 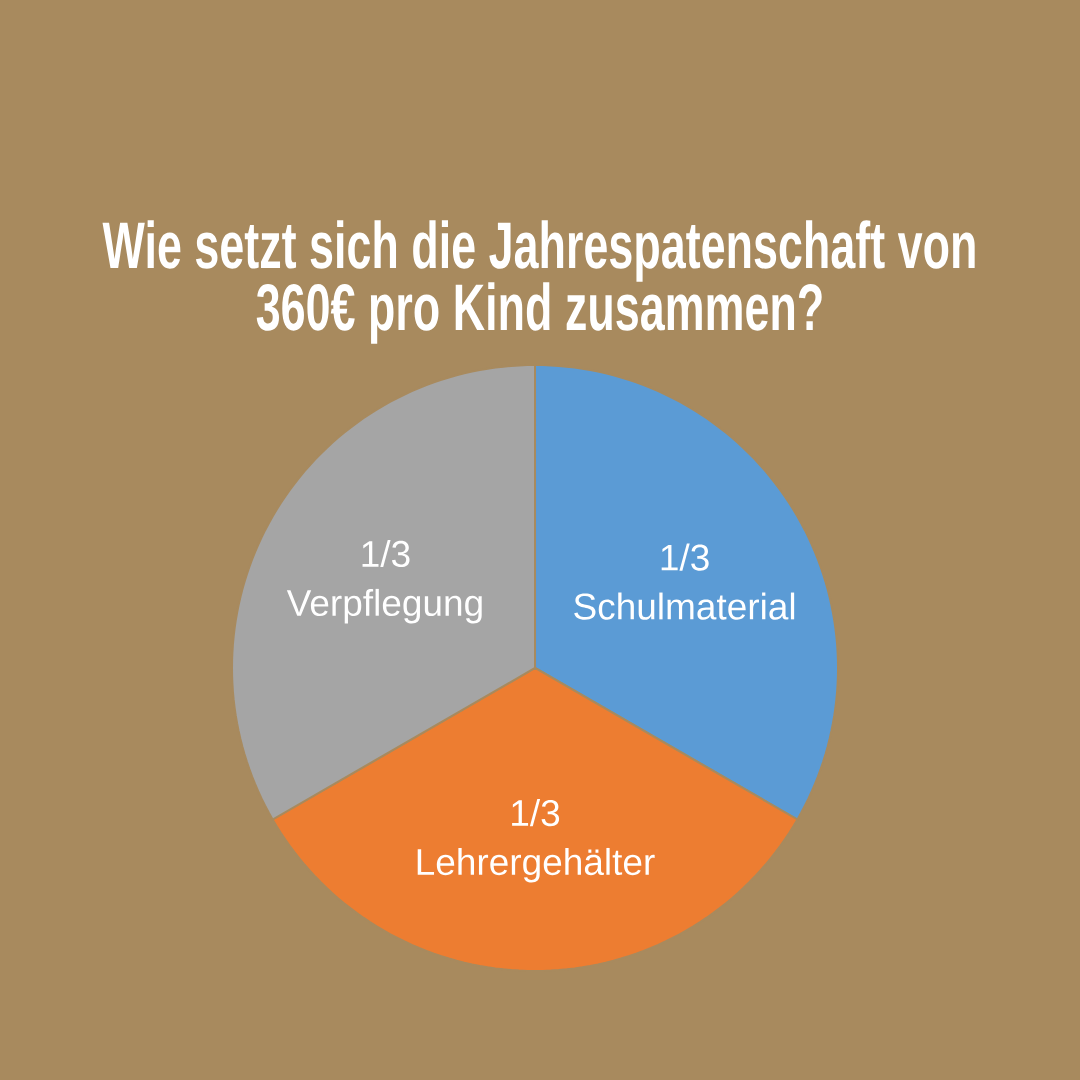 I want to click on slice-label: Schulmaterial, so click(x=684, y=606).